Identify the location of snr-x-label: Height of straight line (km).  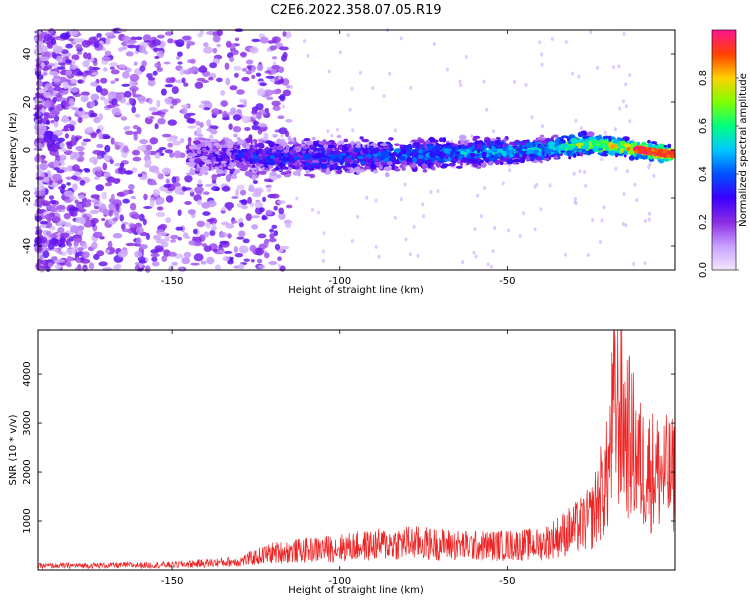
(356, 590).